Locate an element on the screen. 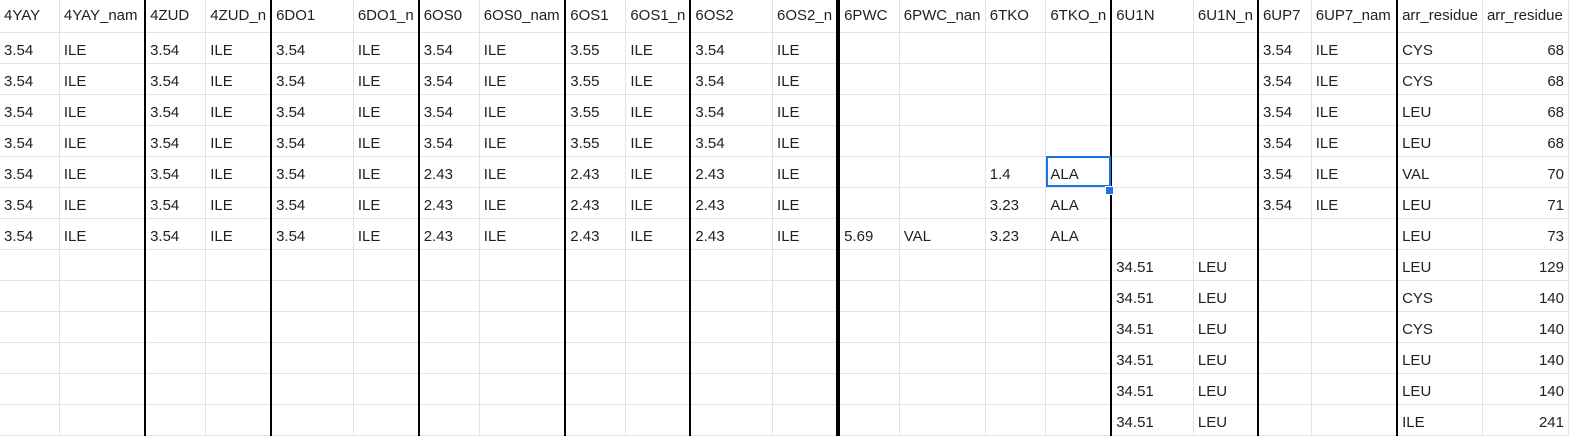  grid-cell: 5.69 is located at coordinates (869, 234).